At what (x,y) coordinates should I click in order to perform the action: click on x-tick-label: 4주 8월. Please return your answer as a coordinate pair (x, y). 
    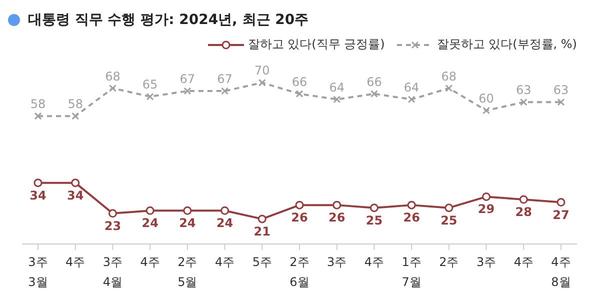
    Looking at the image, I should click on (561, 272).